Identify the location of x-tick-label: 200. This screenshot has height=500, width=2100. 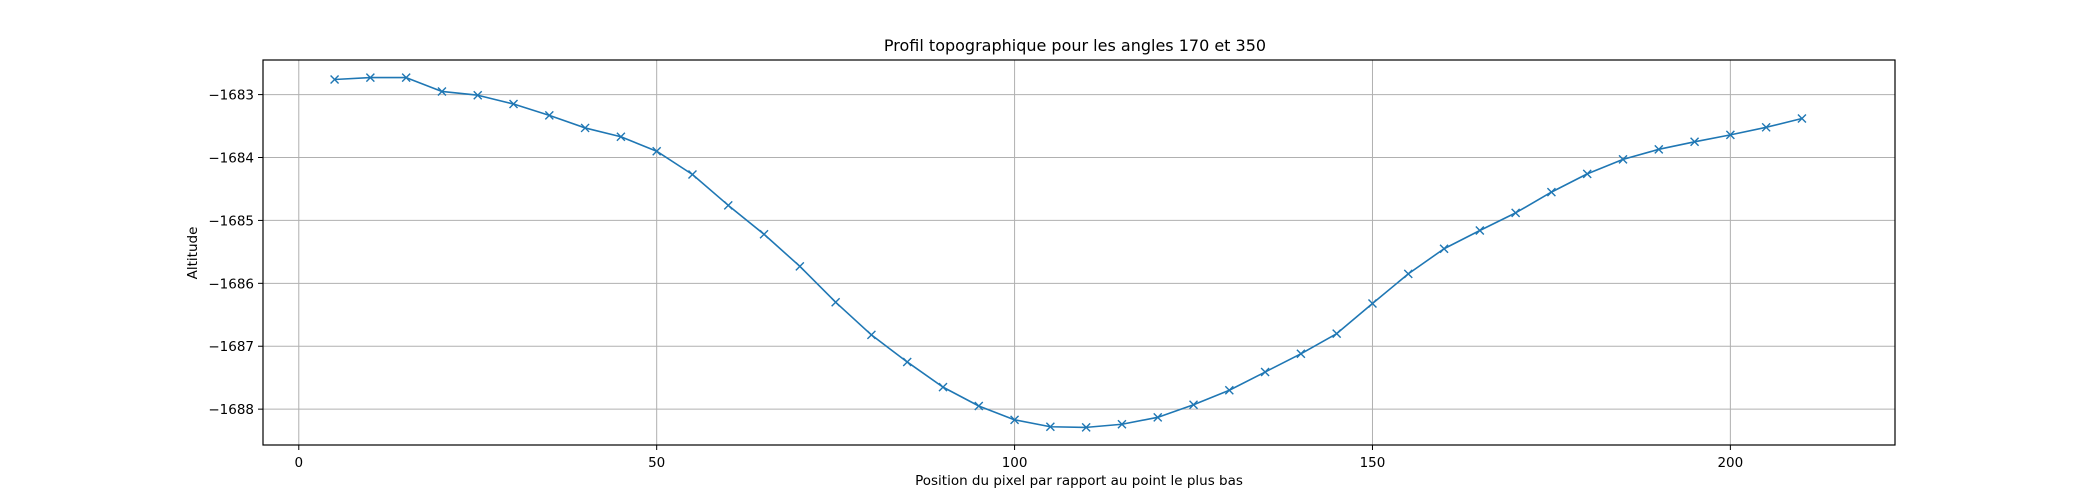
(1730, 463).